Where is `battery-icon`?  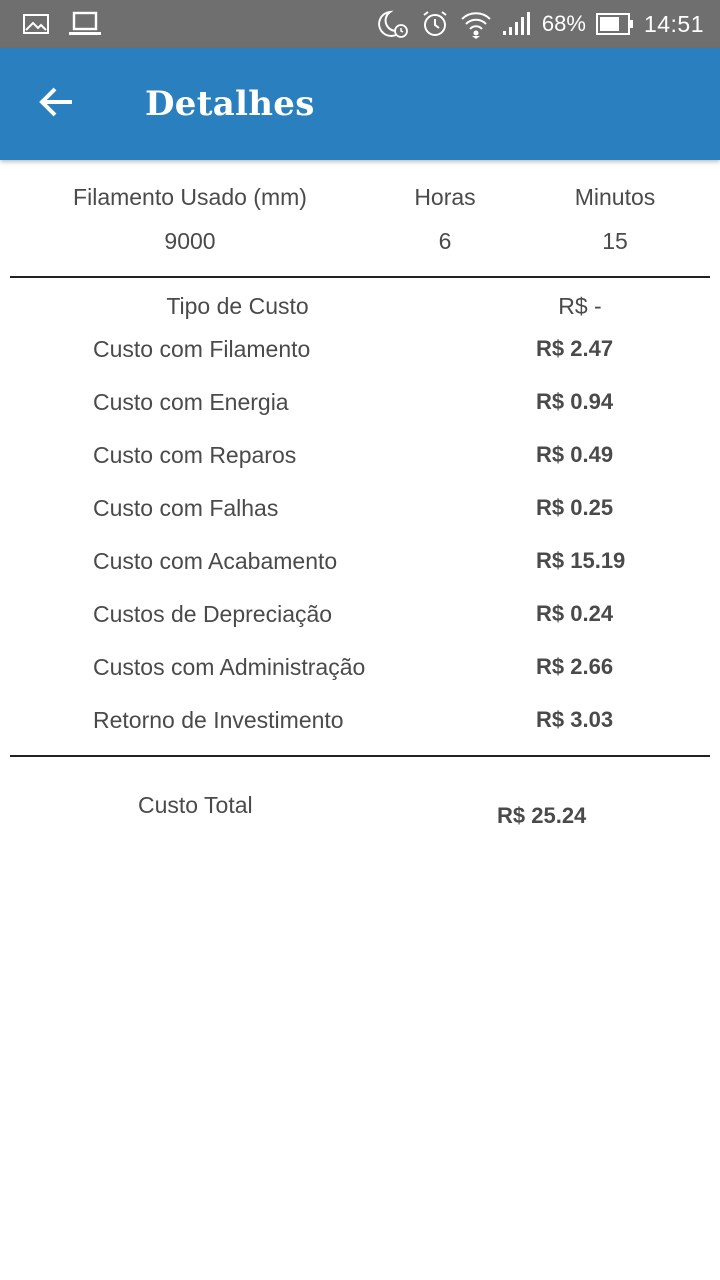 battery-icon is located at coordinates (614, 24).